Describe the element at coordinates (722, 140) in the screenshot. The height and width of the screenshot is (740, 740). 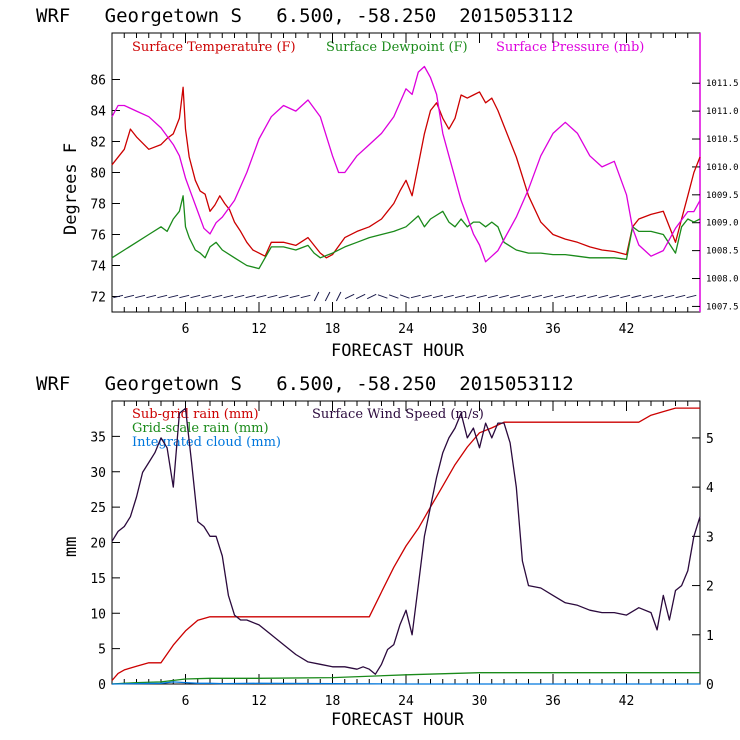
I see `y2-tick-label: 1010.5` at that location.